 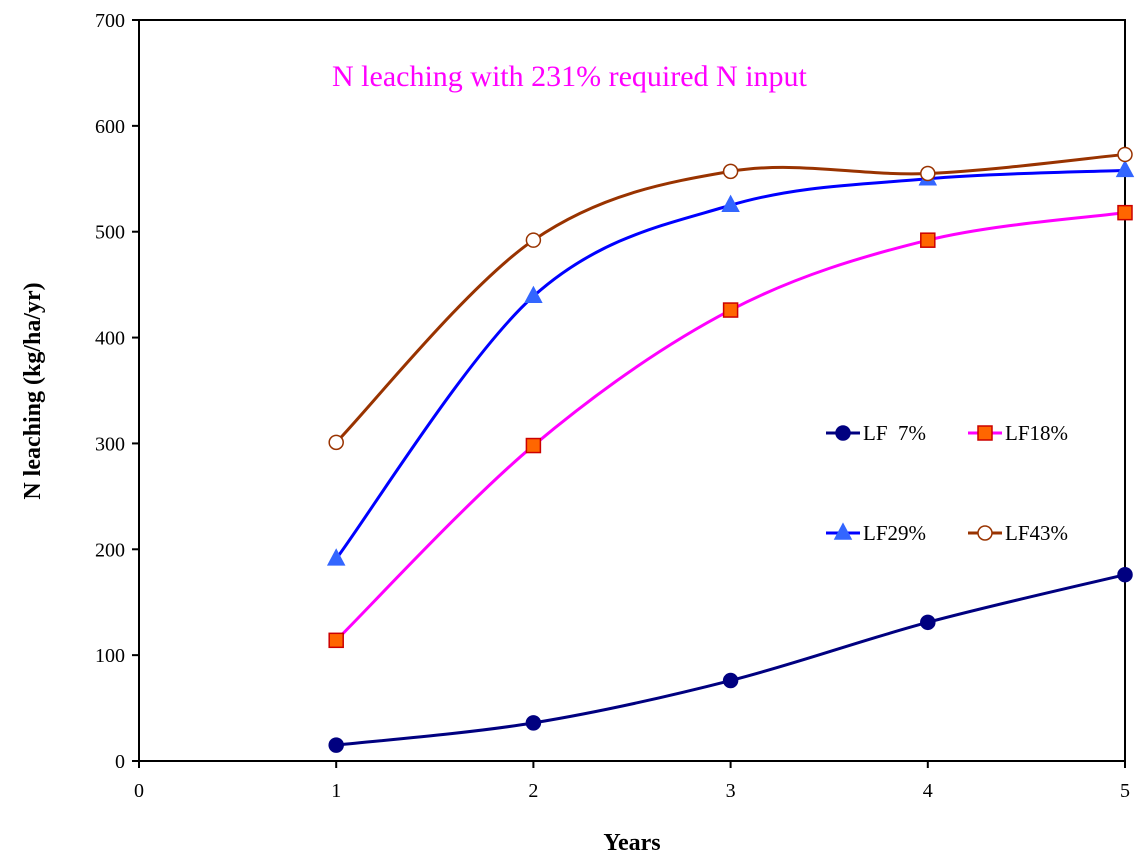 What do you see at coordinates (632, 781) in the screenshot?
I see `x-axis: 0 1 2 3 4 5` at bounding box center [632, 781].